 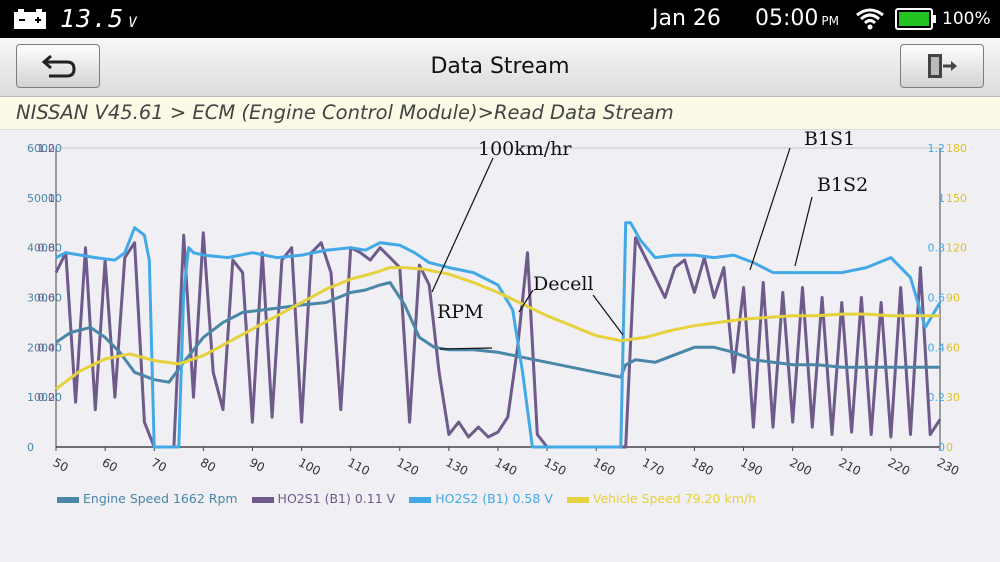 I want to click on x-tick-label: 50, so click(x=61, y=465).